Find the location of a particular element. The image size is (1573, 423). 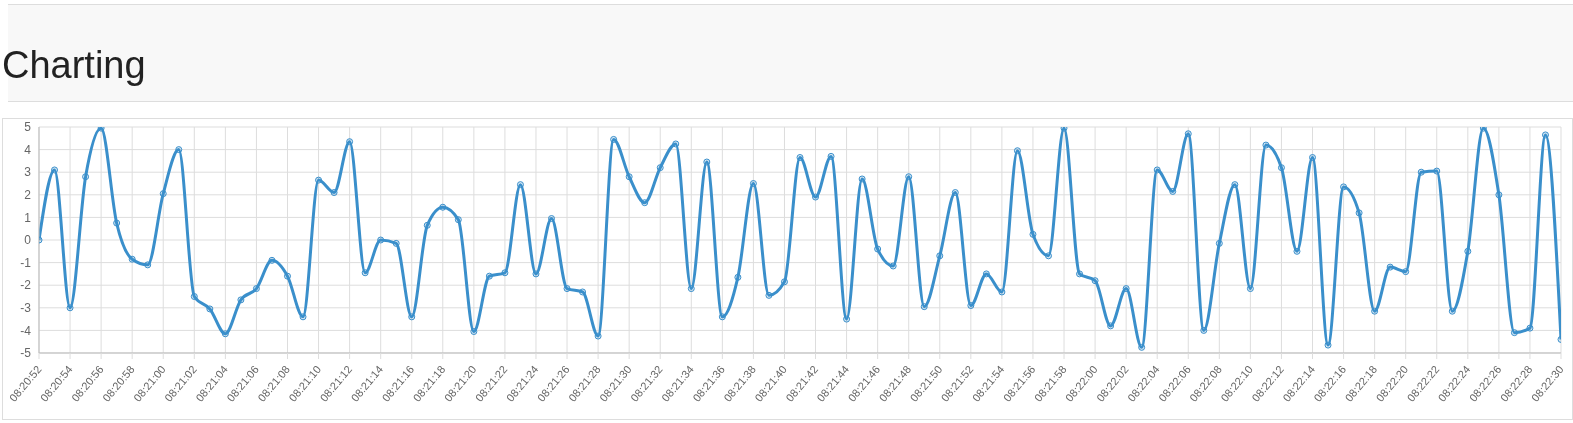

y-tick-label: -5 is located at coordinates (26, 353).